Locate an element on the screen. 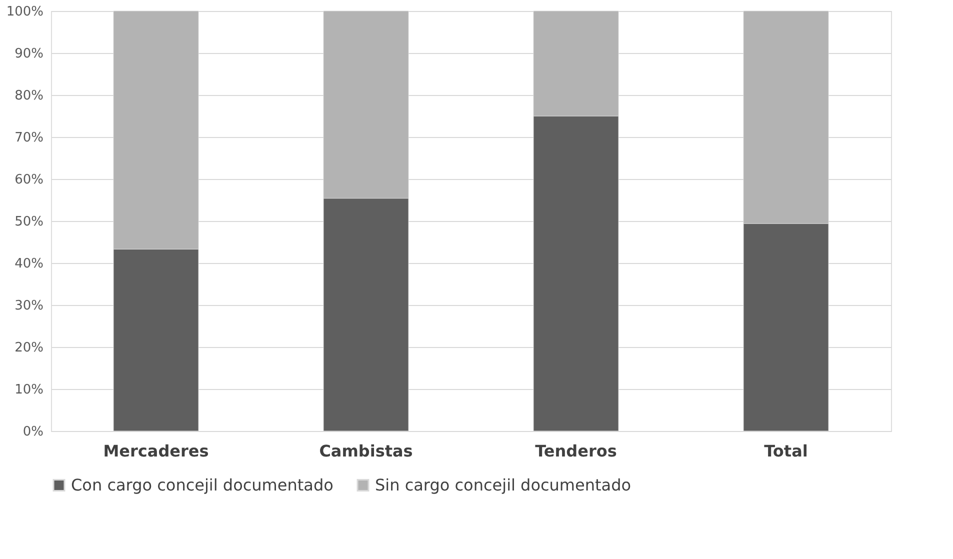 This screenshot has height=559, width=953. legend-label: Sin cargo concejil documentado is located at coordinates (503, 484).